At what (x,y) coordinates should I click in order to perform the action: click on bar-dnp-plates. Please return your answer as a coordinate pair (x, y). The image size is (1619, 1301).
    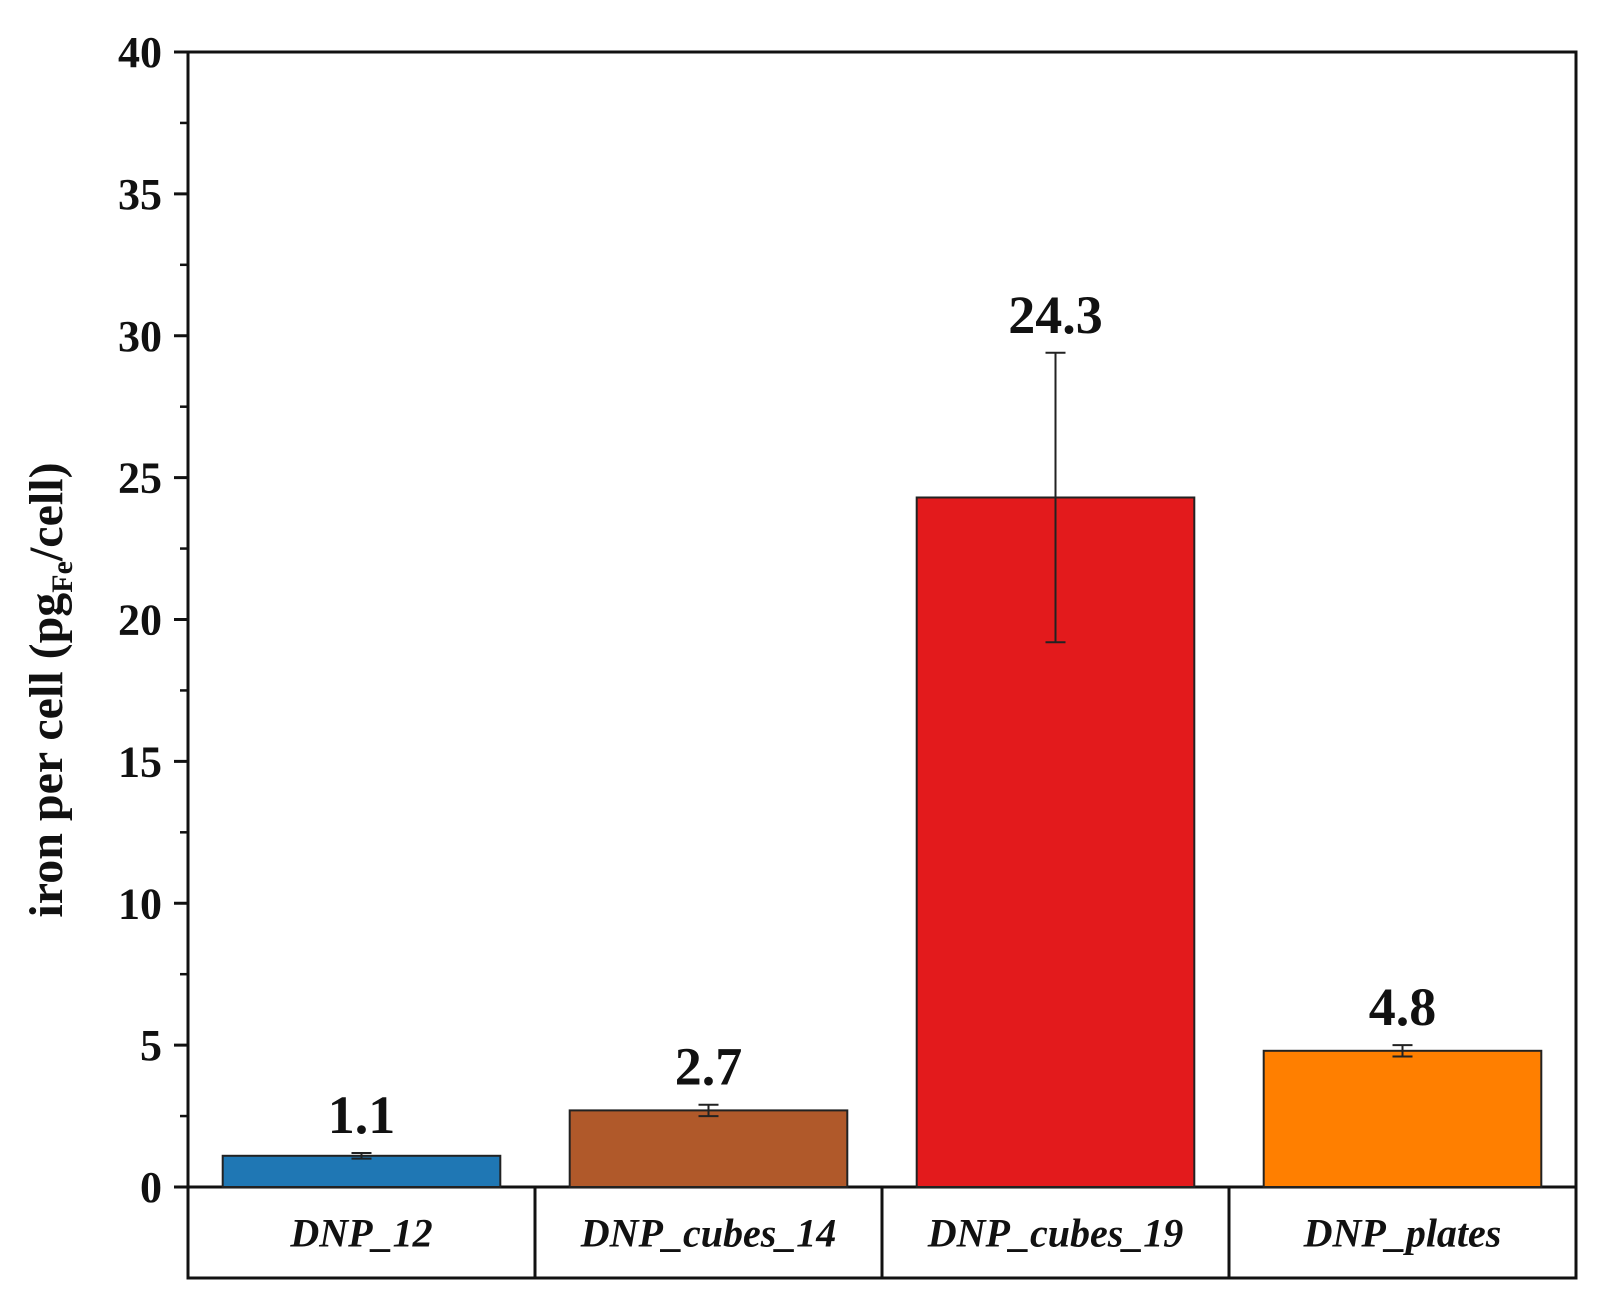
    Looking at the image, I should click on (1402, 1119).